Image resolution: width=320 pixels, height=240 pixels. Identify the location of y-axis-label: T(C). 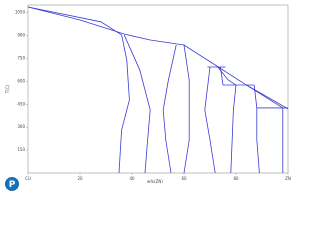
(7, 89).